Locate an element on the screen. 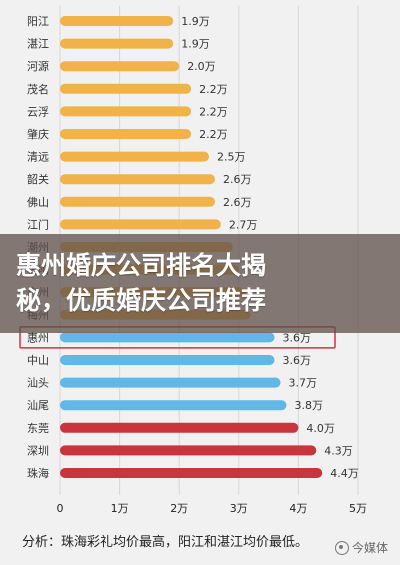 This screenshot has height=565, width=400. value-label-7: 2.6万 is located at coordinates (237, 179).